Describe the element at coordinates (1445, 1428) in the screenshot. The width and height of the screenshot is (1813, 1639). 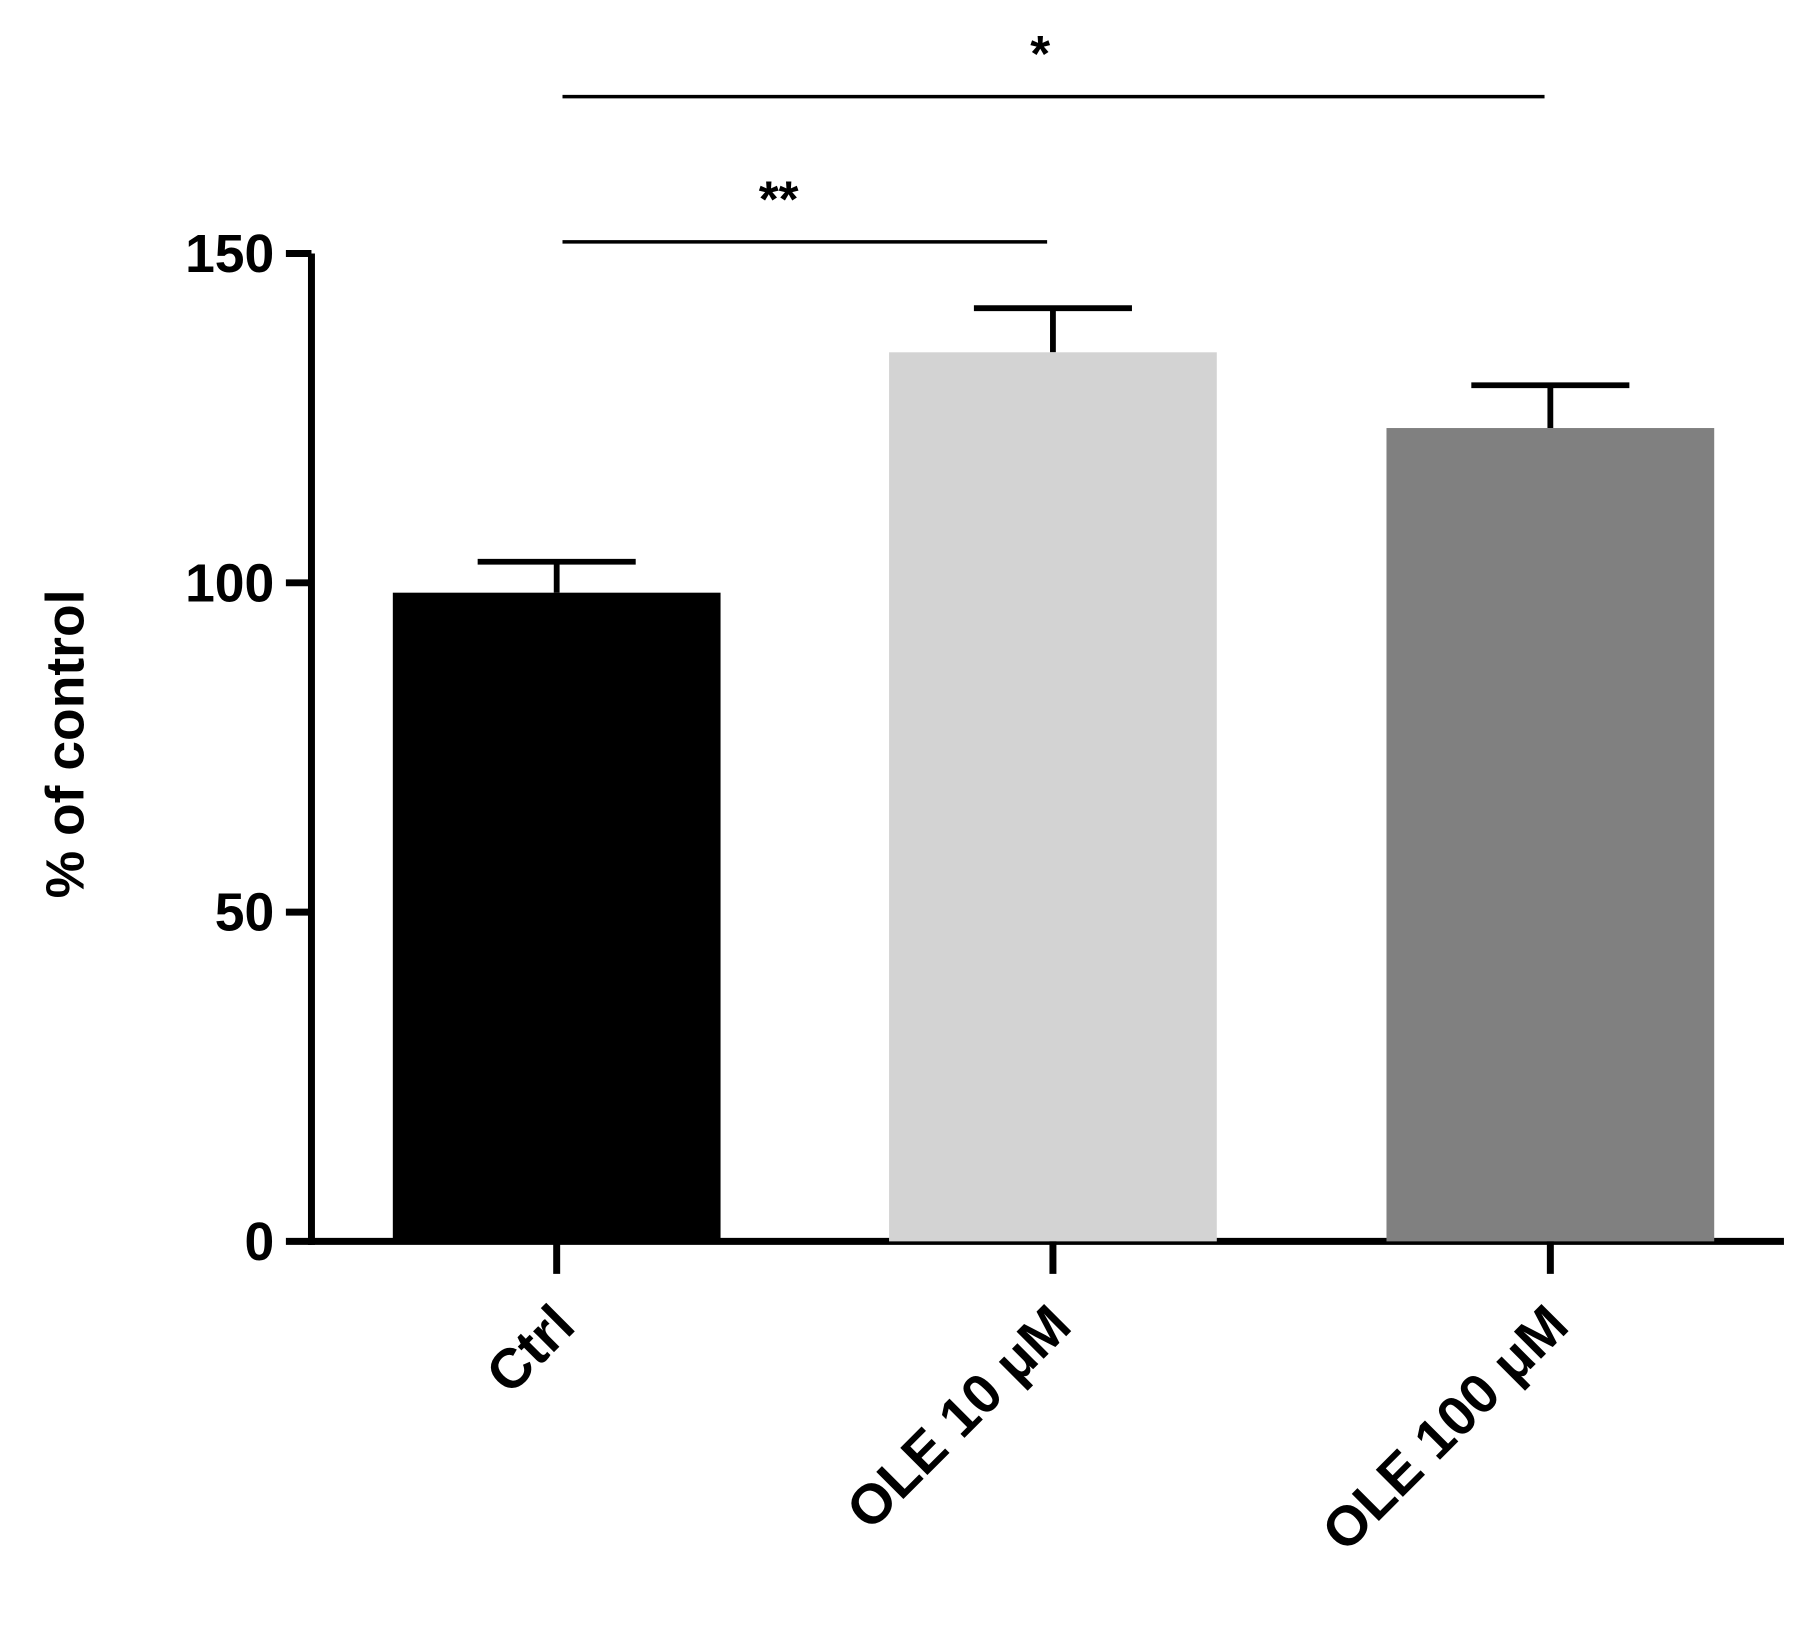
I see `x-tick-label: OLE 100 μM` at that location.